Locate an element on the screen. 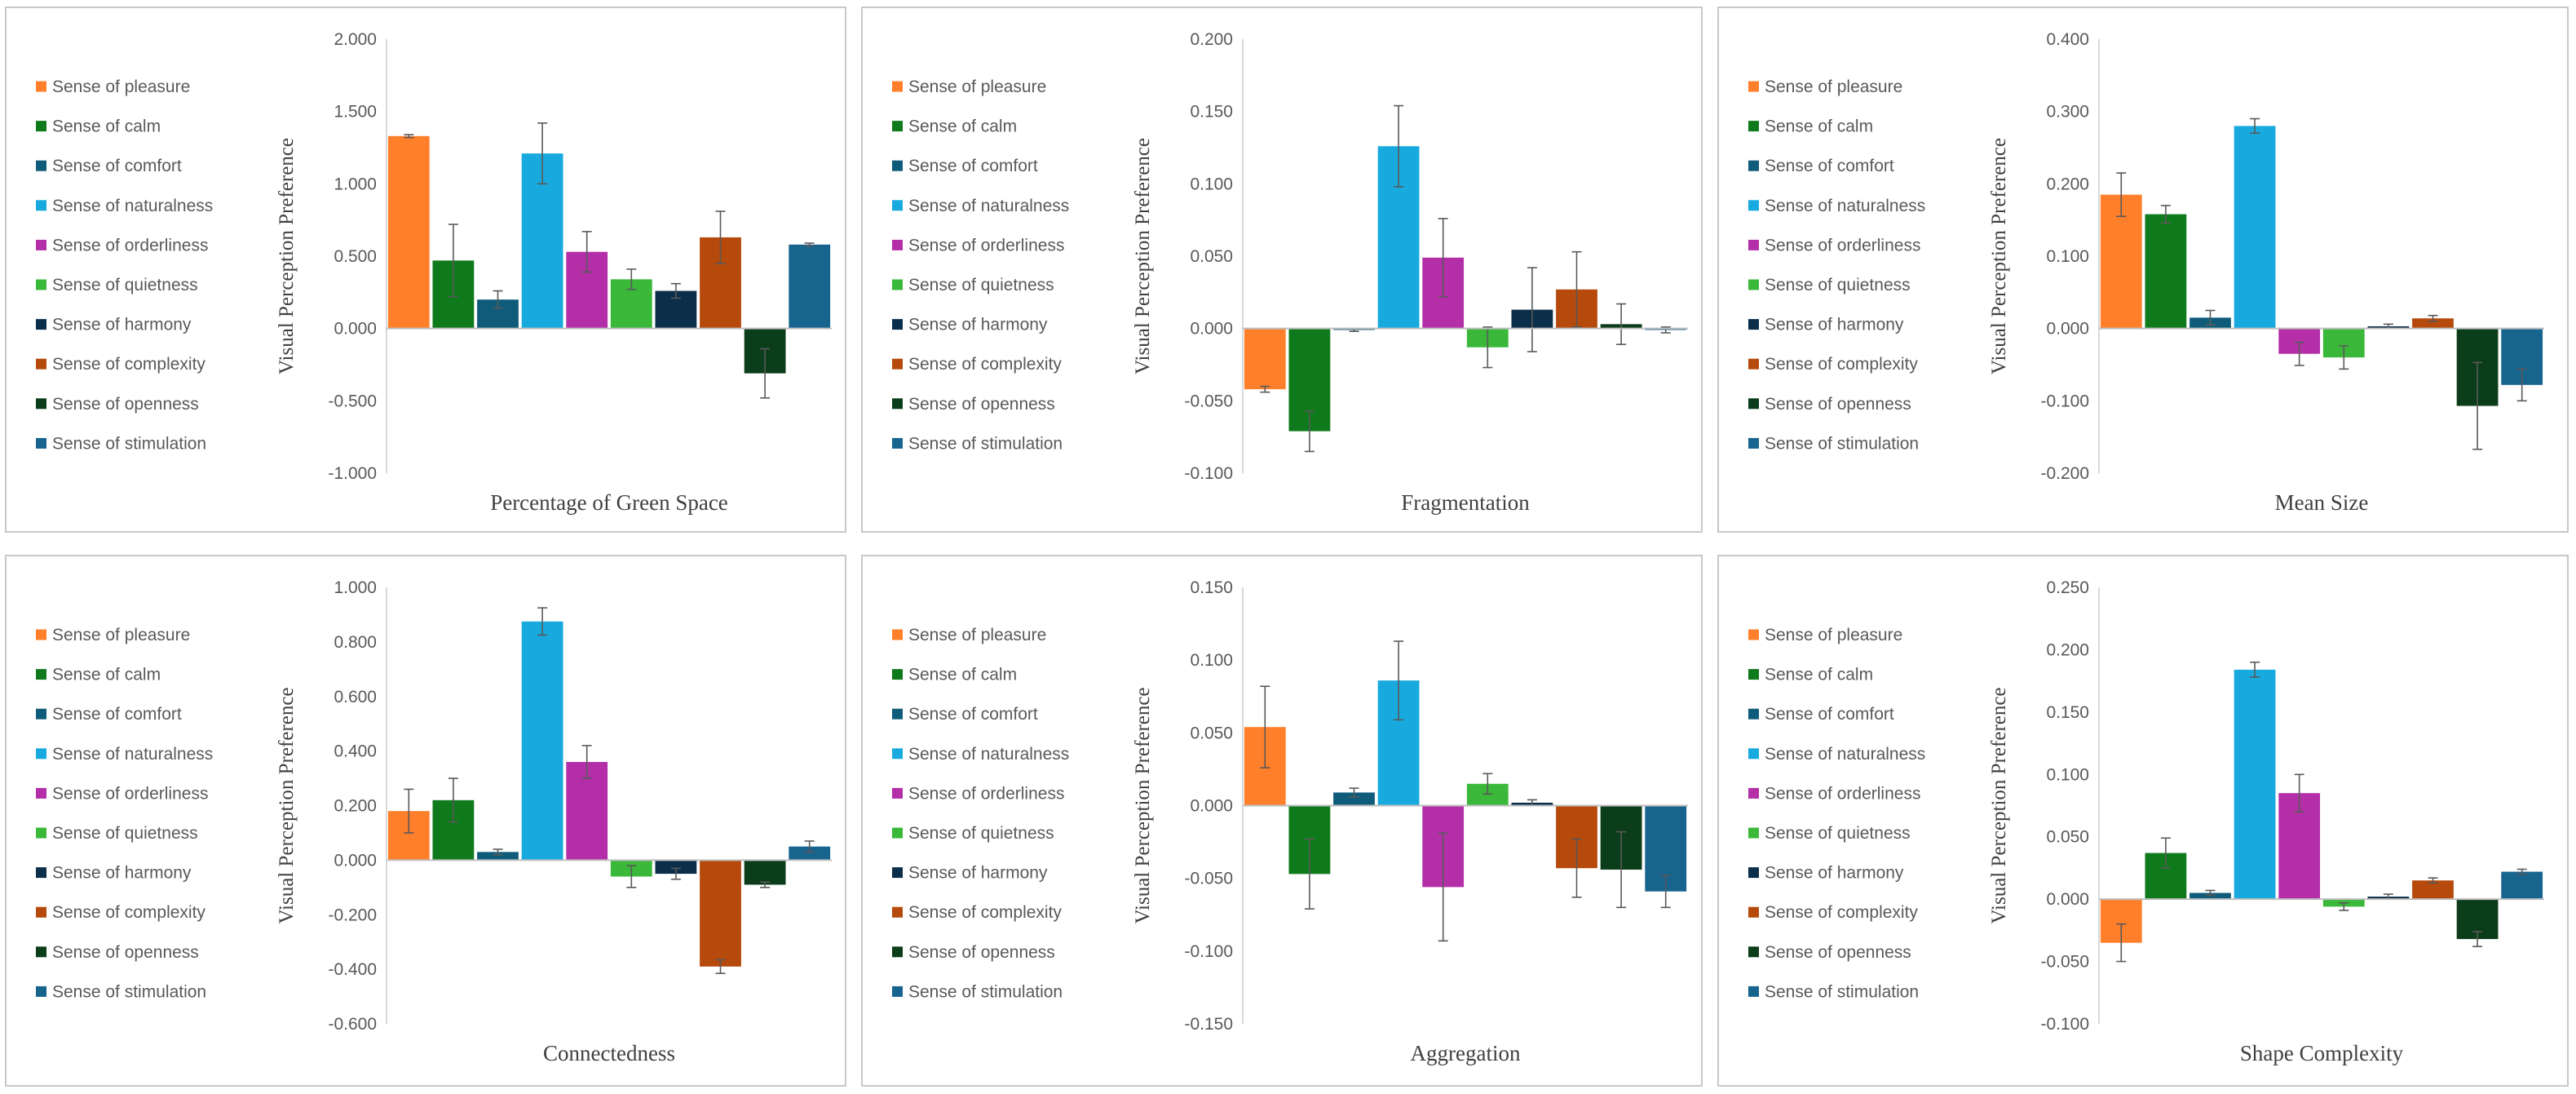 The height and width of the screenshot is (1094, 2576). x-axis-title: Percentage of Green Space is located at coordinates (609, 503).